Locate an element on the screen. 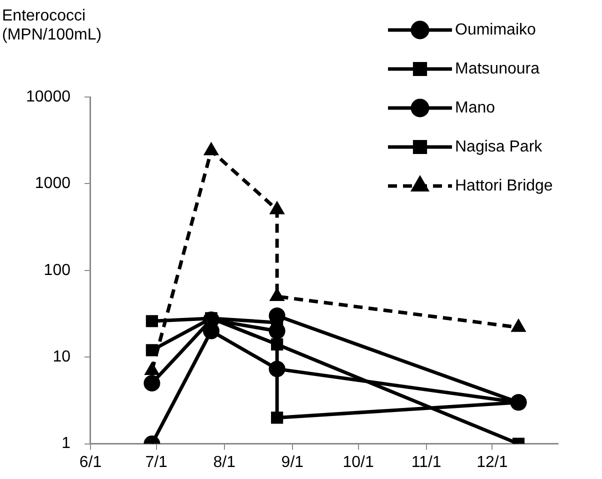 Image resolution: width=602 pixels, height=479 pixels. x-tick-label: 7/1 is located at coordinates (156, 462).